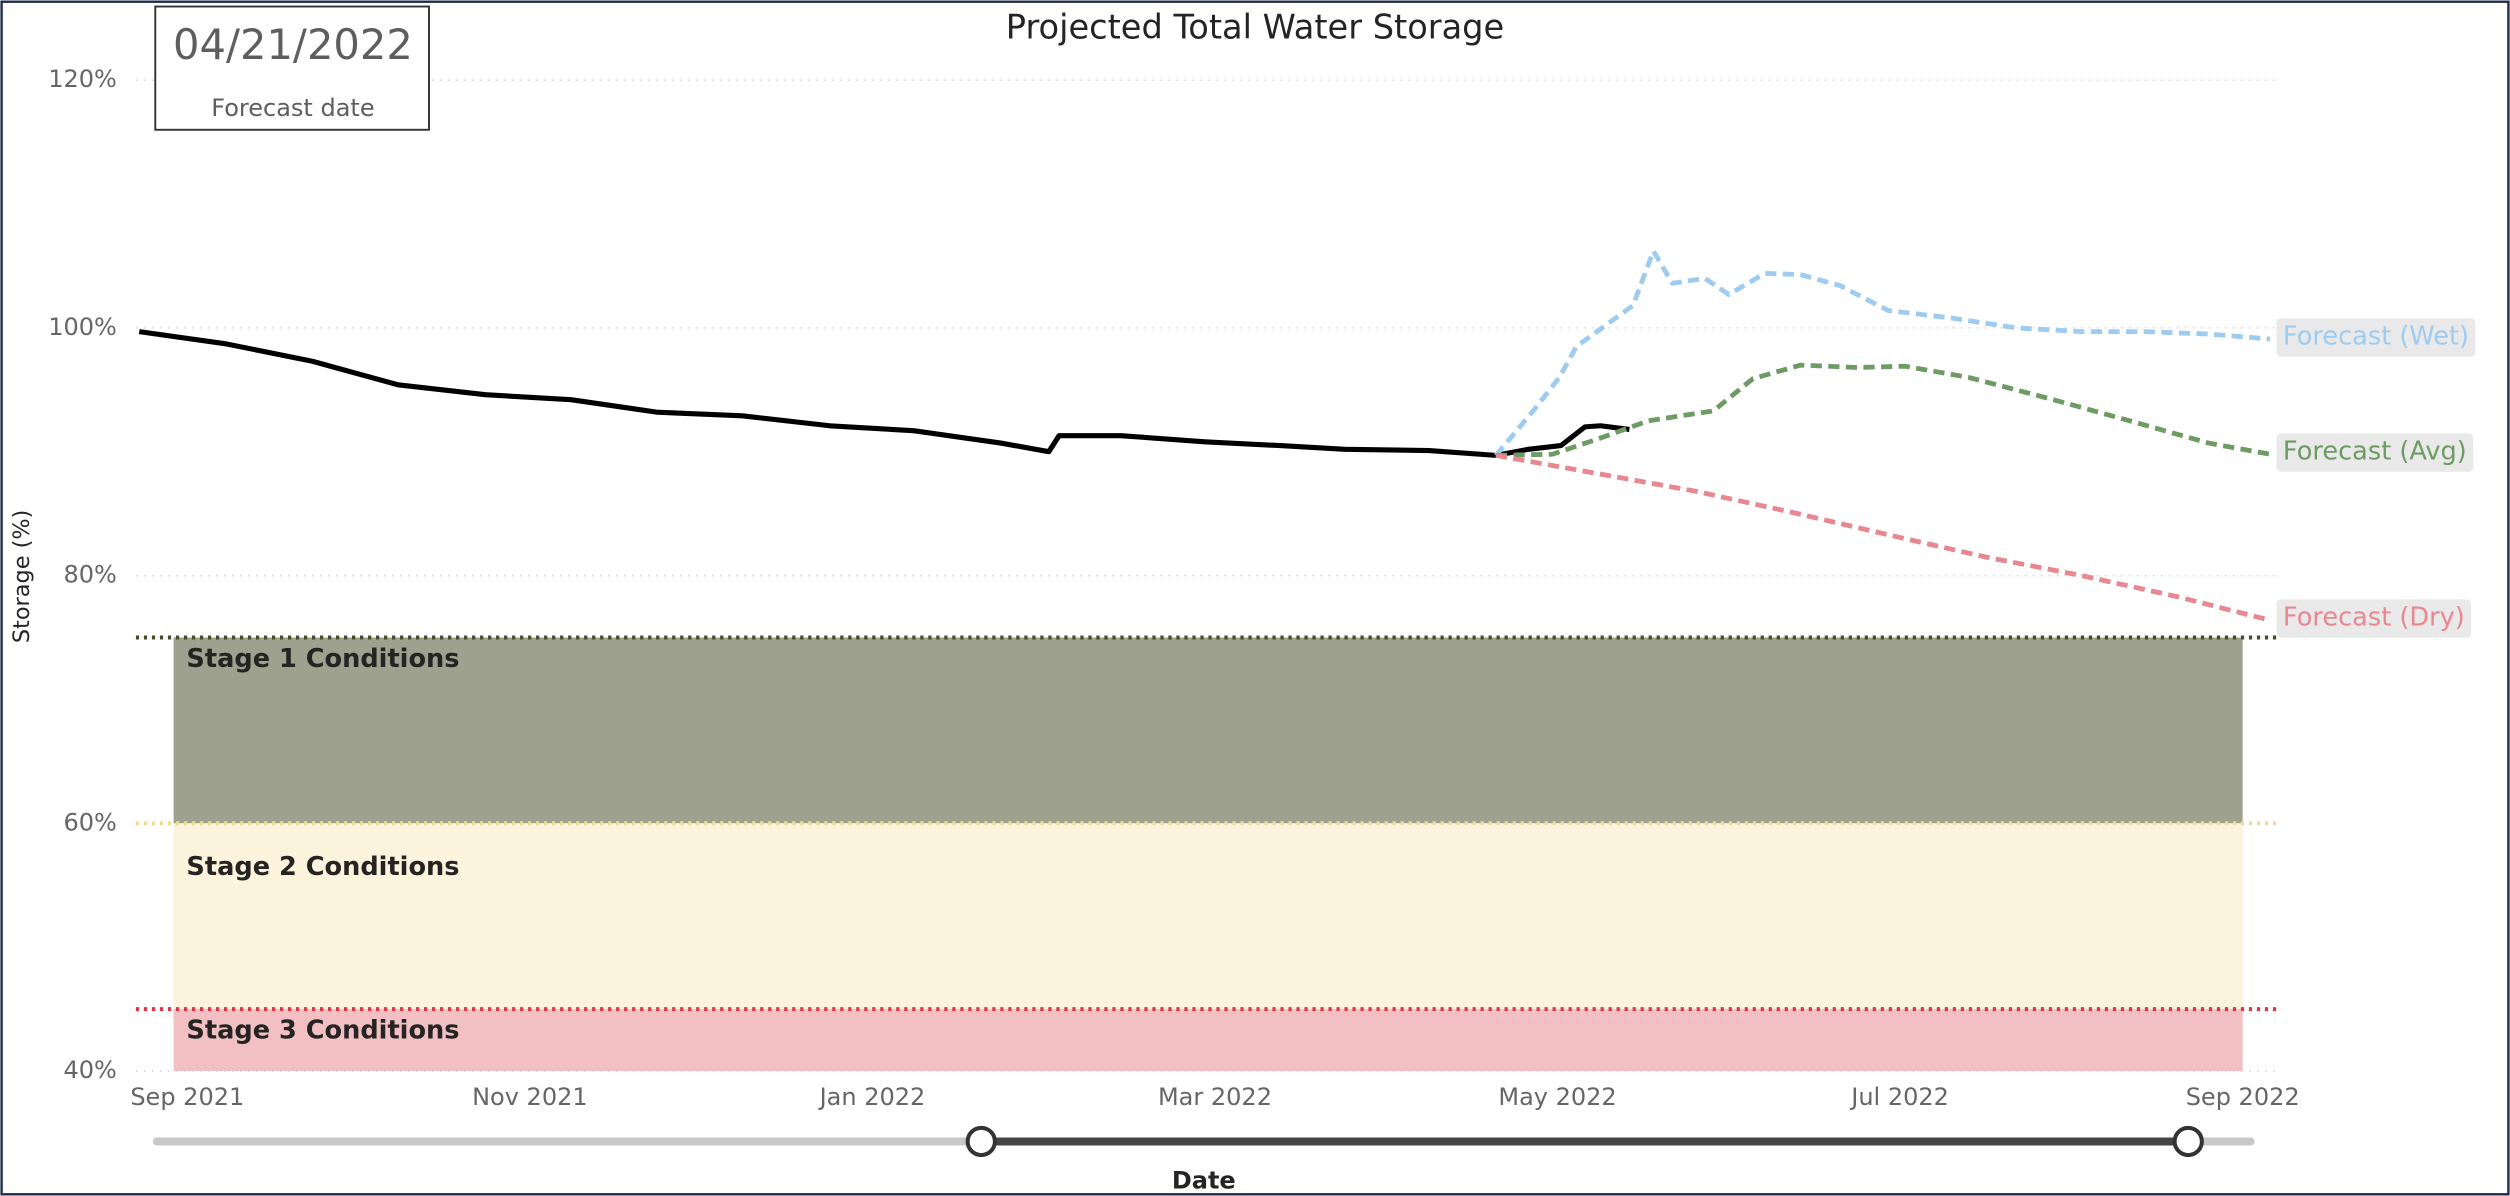 The width and height of the screenshot is (2510, 1196). Describe the element at coordinates (2243, 1097) in the screenshot. I see `x-tick-label: Sep 2022` at that location.